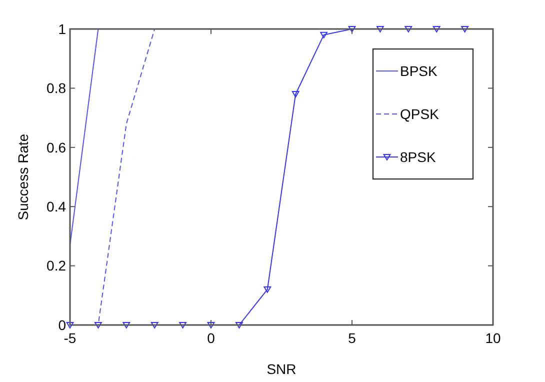  I want to click on y-tick-label: 1, so click(62, 28).